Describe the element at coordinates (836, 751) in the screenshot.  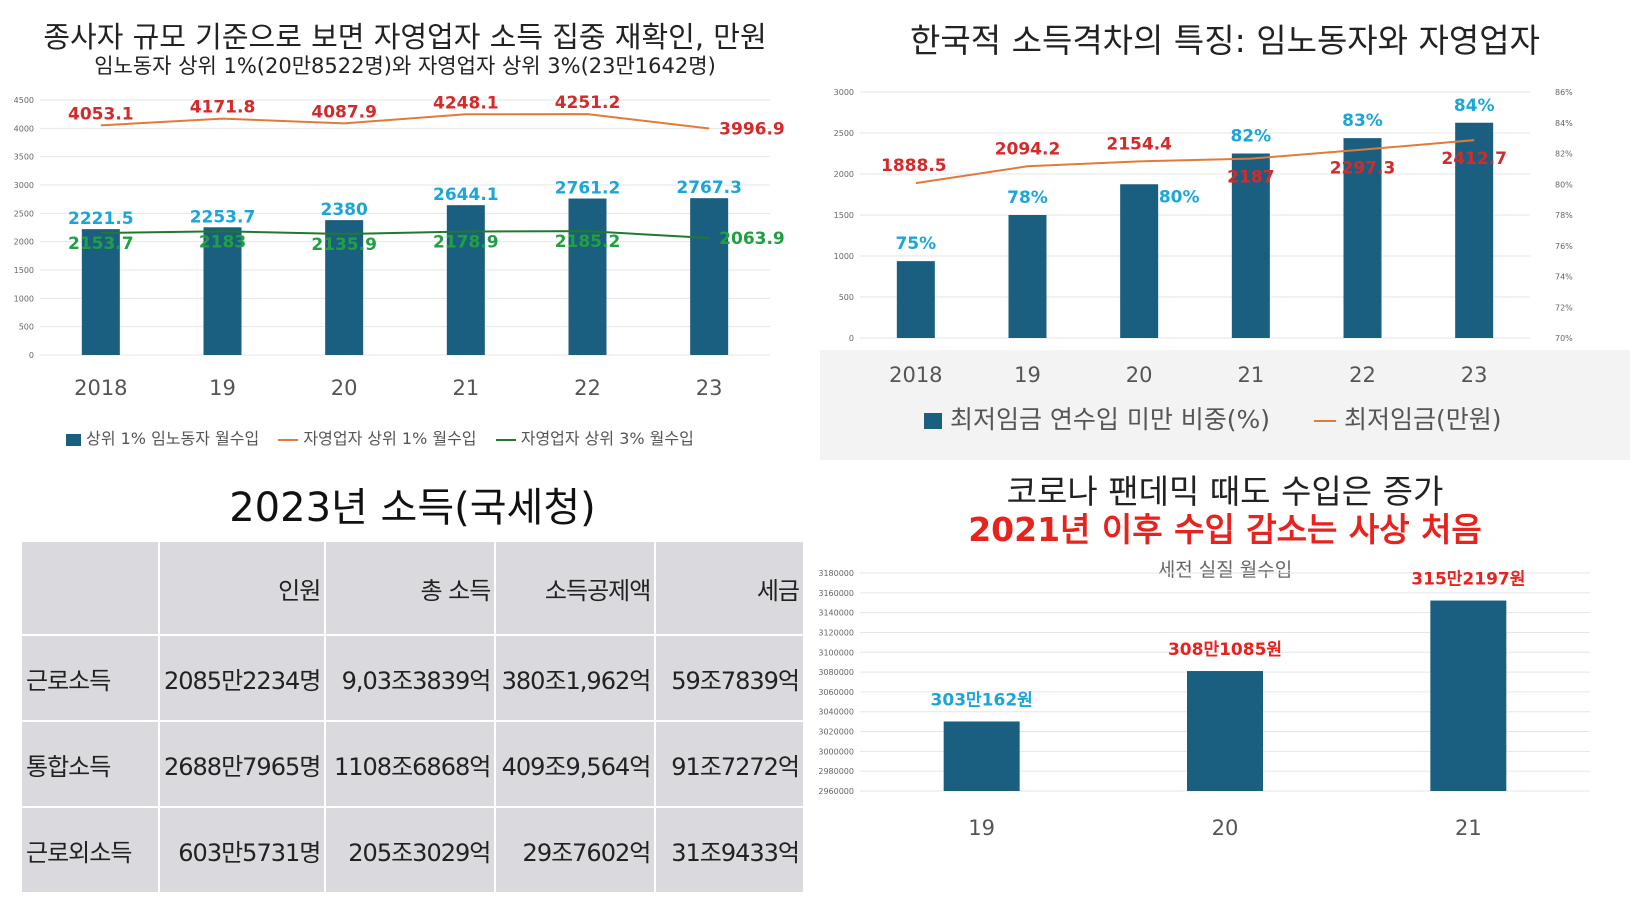
I see `chart4-ytick: 3000000` at that location.